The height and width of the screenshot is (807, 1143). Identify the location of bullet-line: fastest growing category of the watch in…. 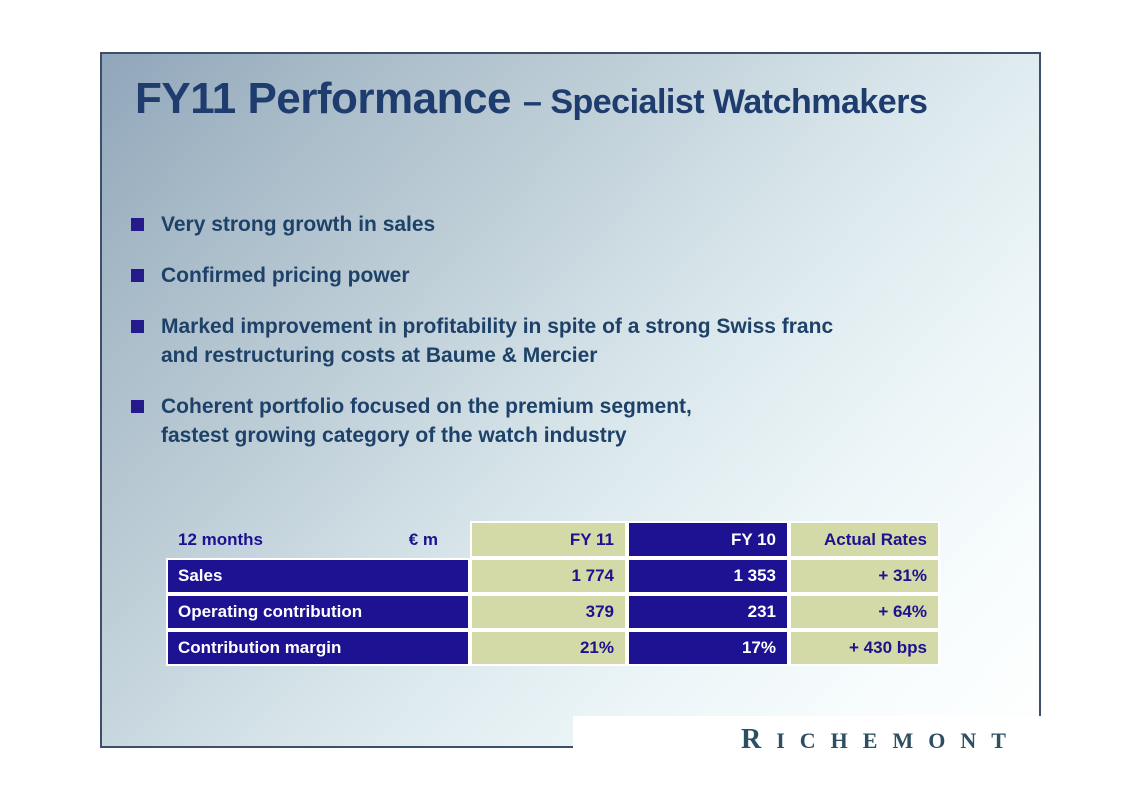
(394, 435).